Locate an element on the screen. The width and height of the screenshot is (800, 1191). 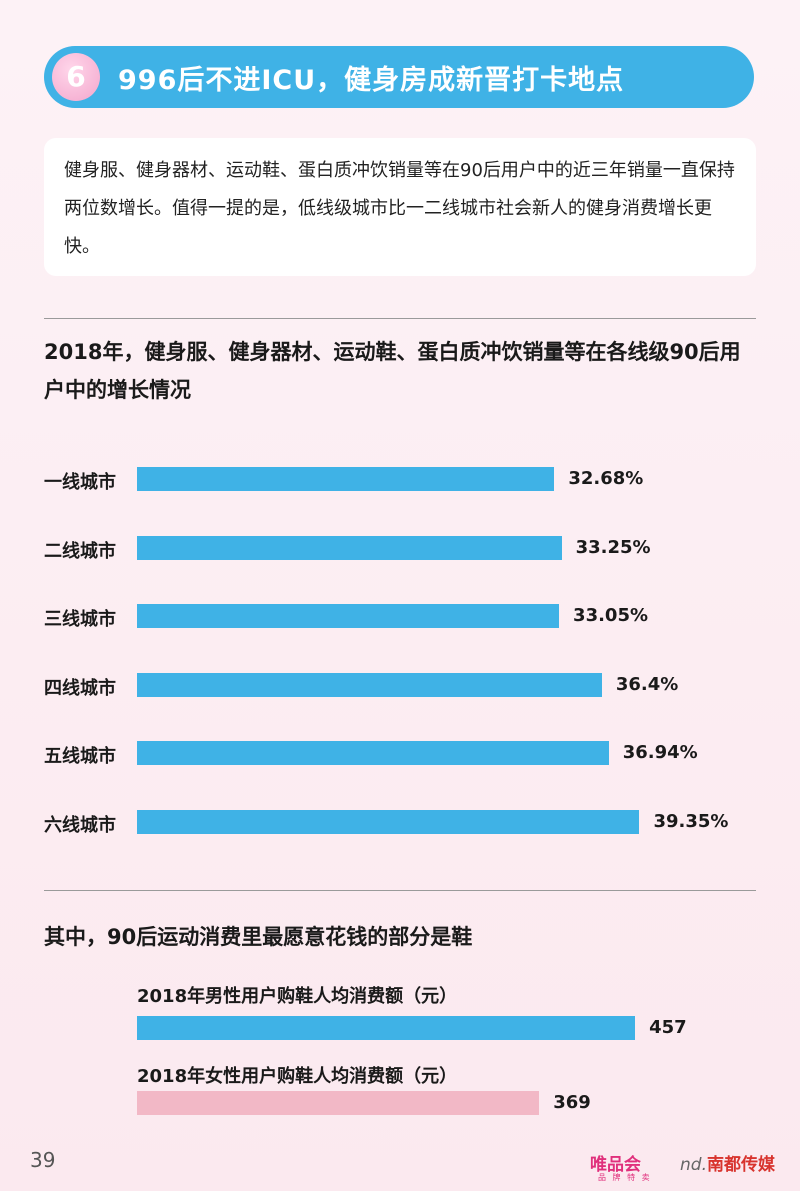
intro-card is located at coordinates (400, 207).